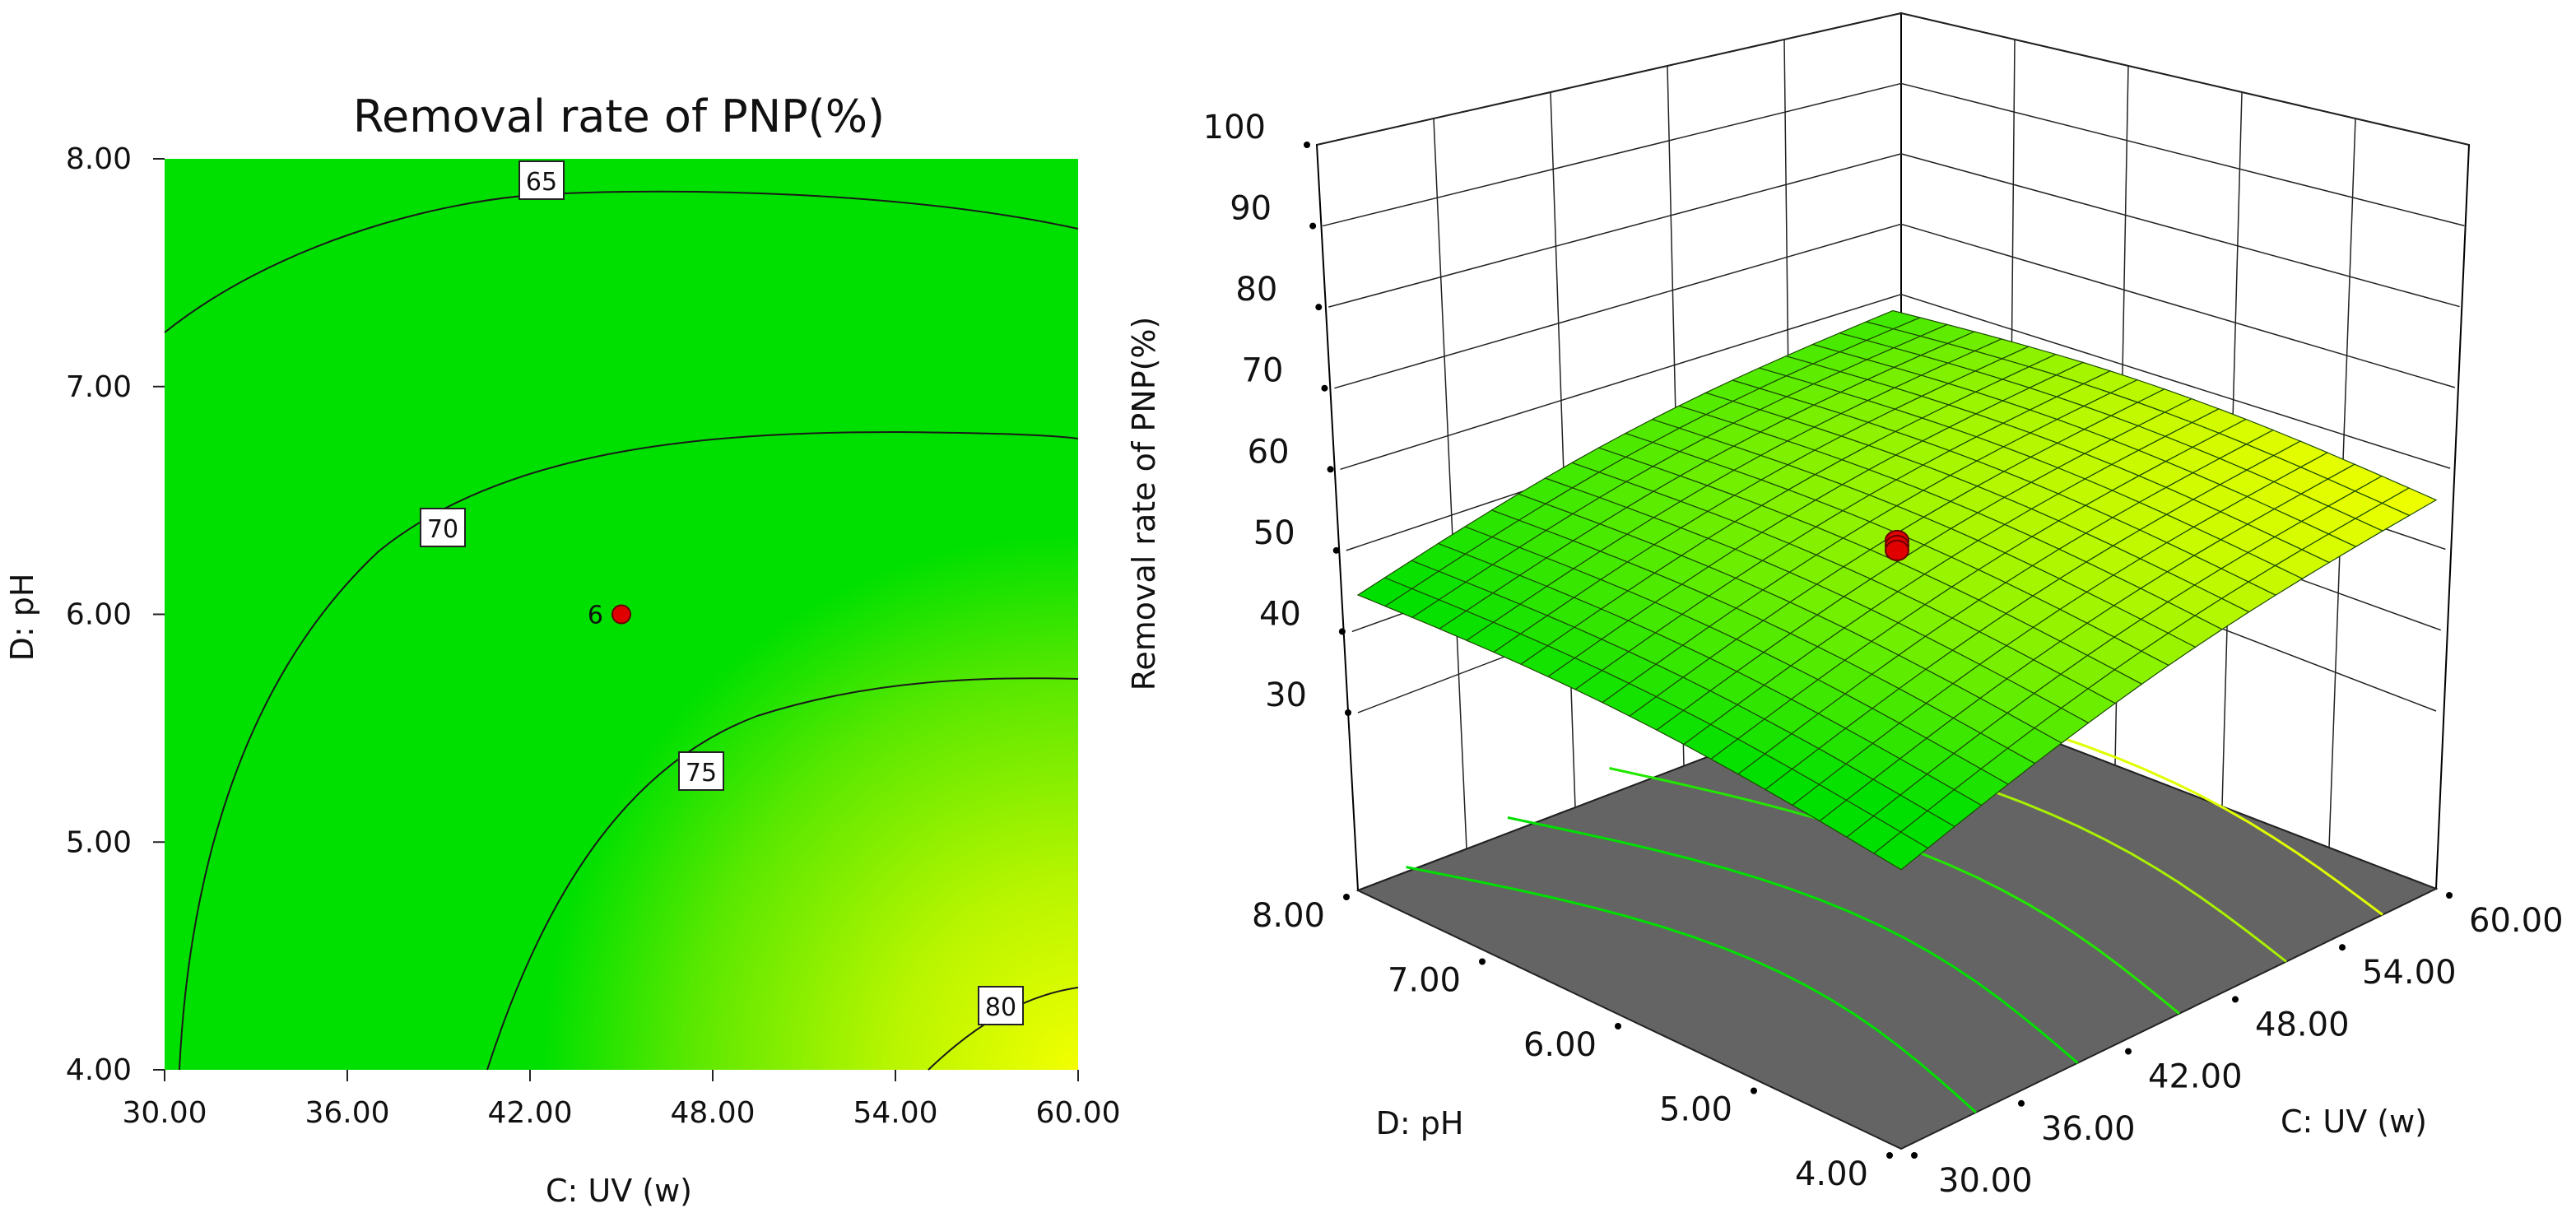  I want to click on z-tick-label: 30, so click(1286, 695).